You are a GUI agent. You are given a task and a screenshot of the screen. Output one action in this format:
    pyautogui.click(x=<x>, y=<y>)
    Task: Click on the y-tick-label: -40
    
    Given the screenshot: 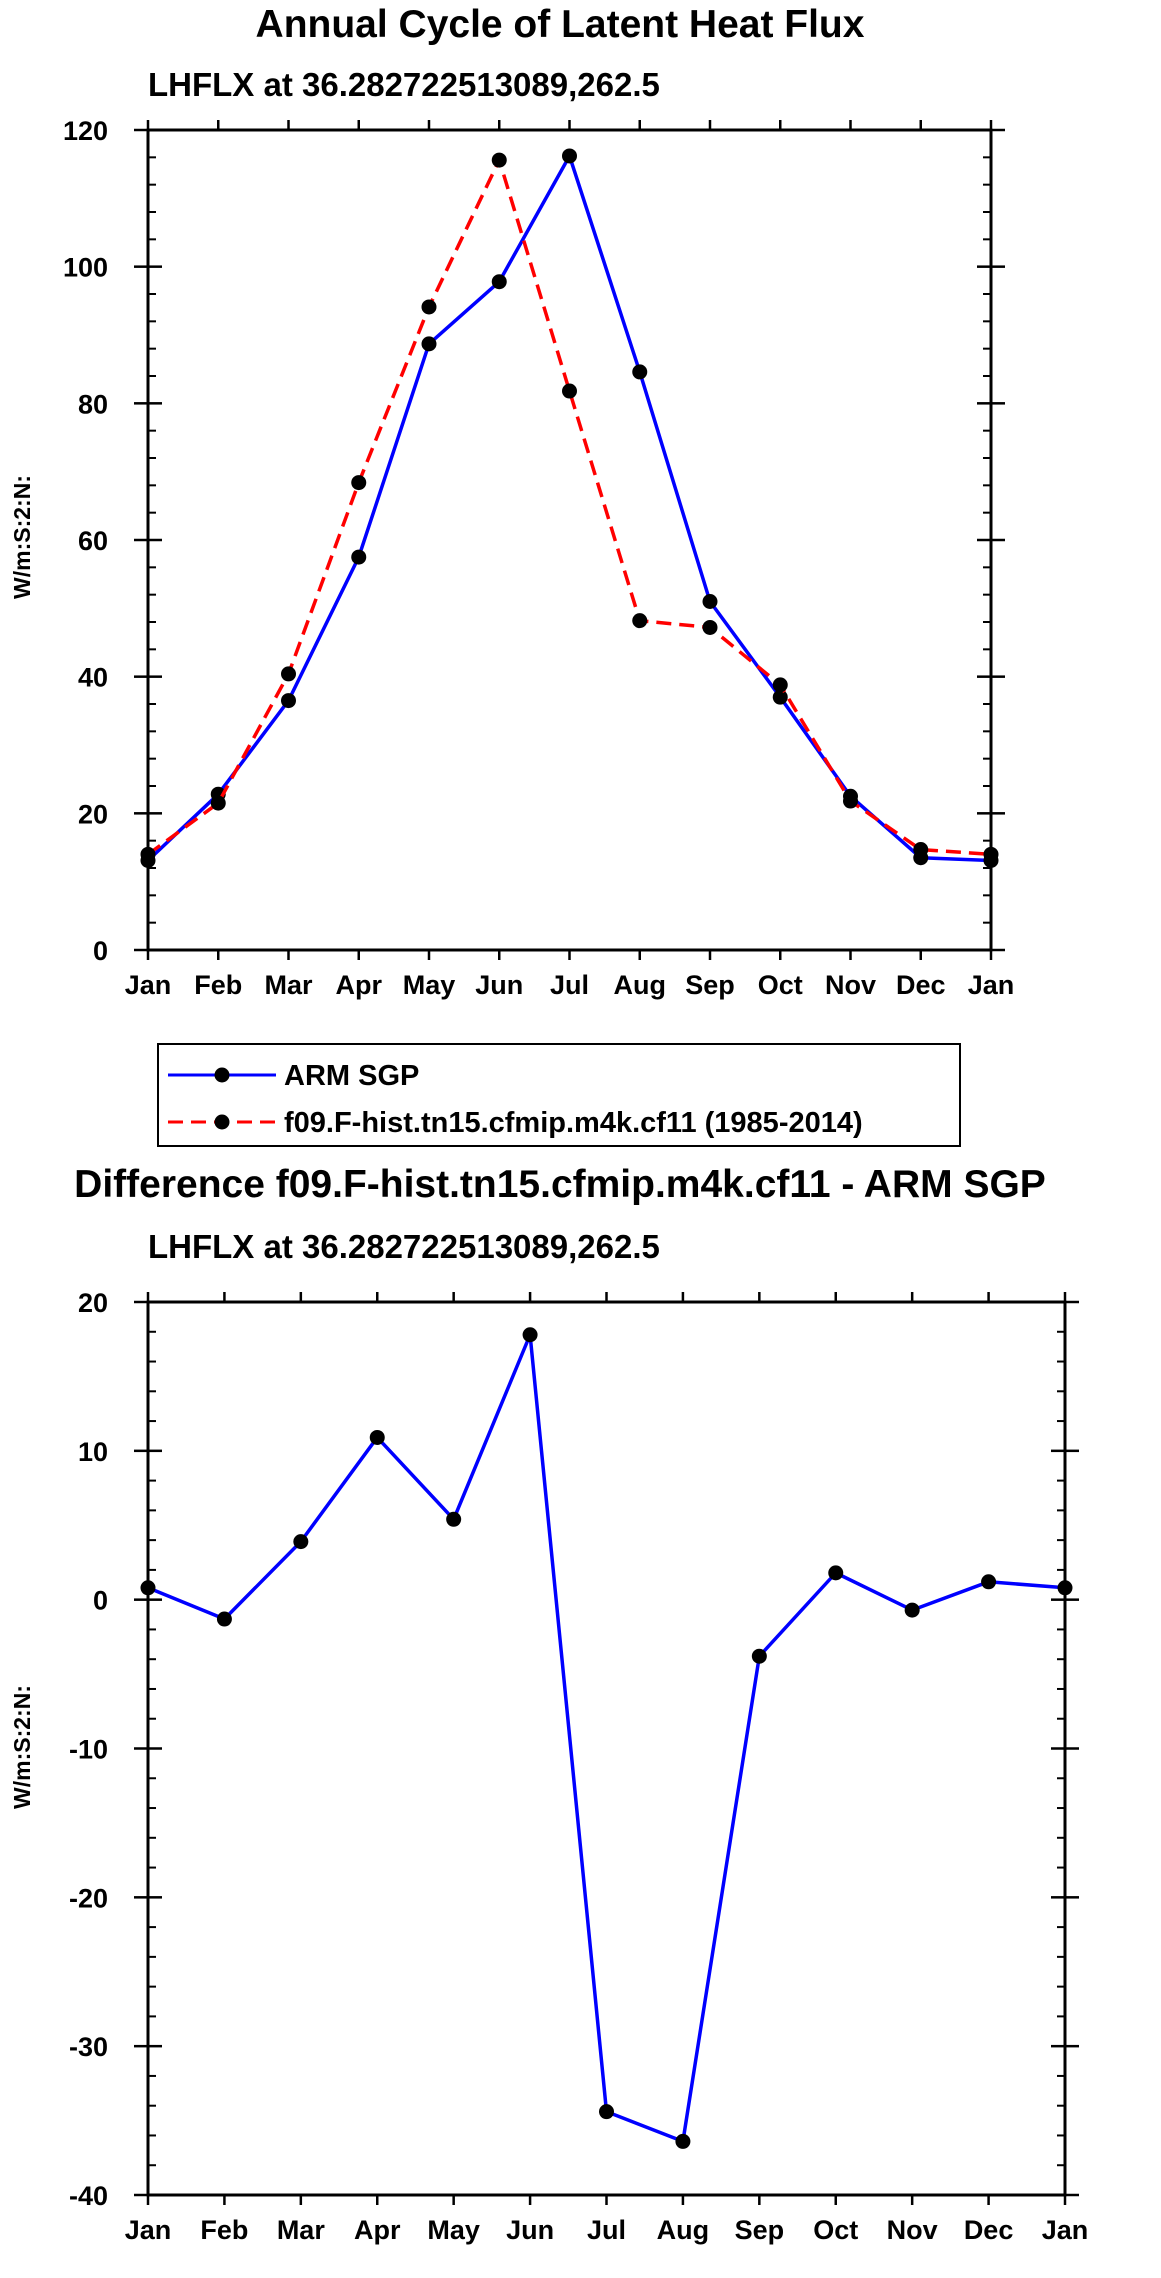 What is the action you would take?
    pyautogui.click(x=88, y=2196)
    